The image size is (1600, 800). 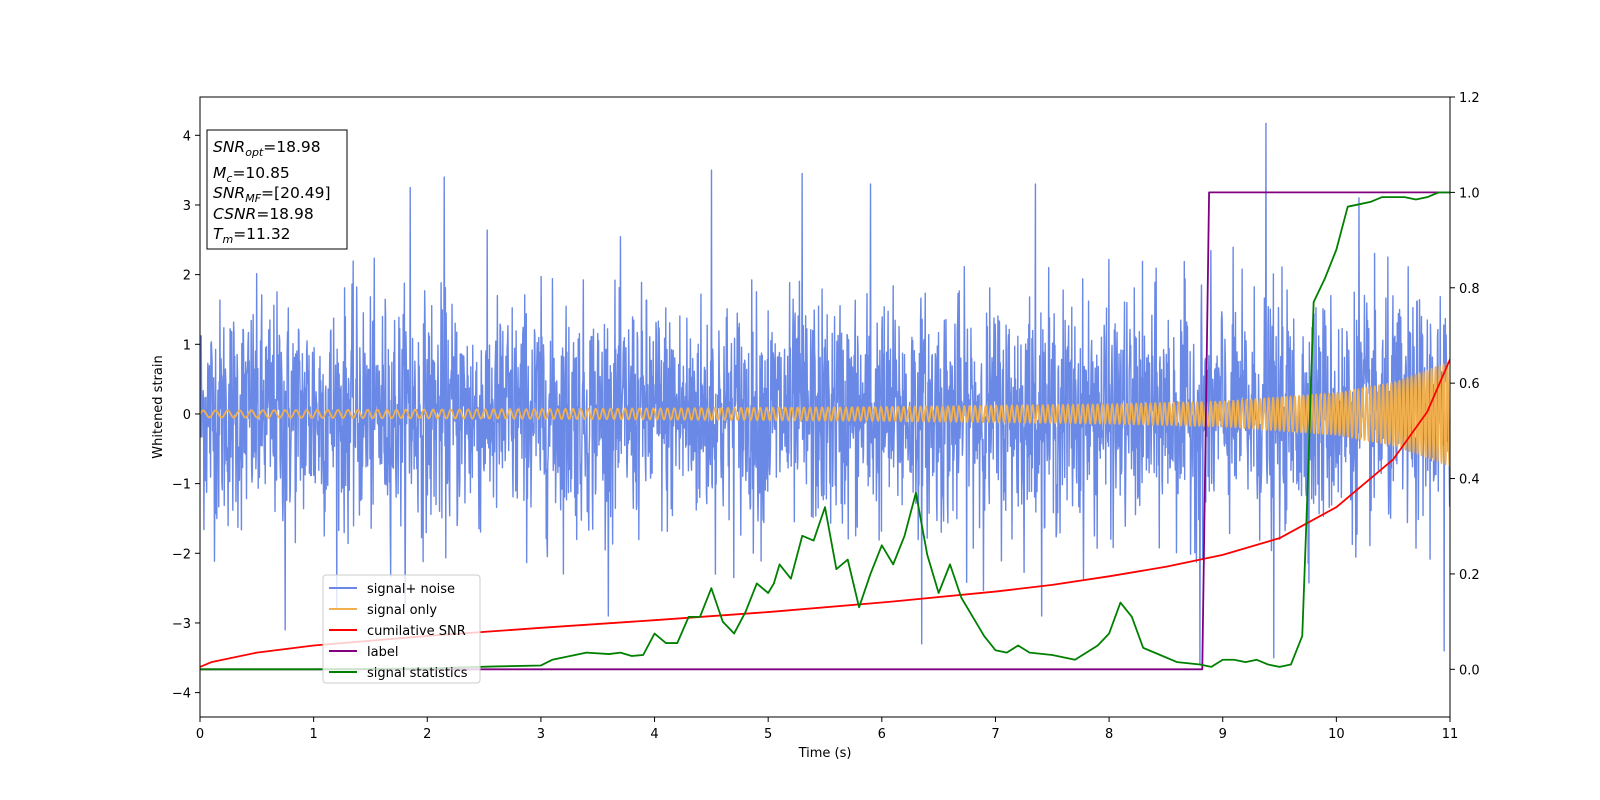 What do you see at coordinates (187, 136) in the screenshot?
I see `y-tick-label: 4` at bounding box center [187, 136].